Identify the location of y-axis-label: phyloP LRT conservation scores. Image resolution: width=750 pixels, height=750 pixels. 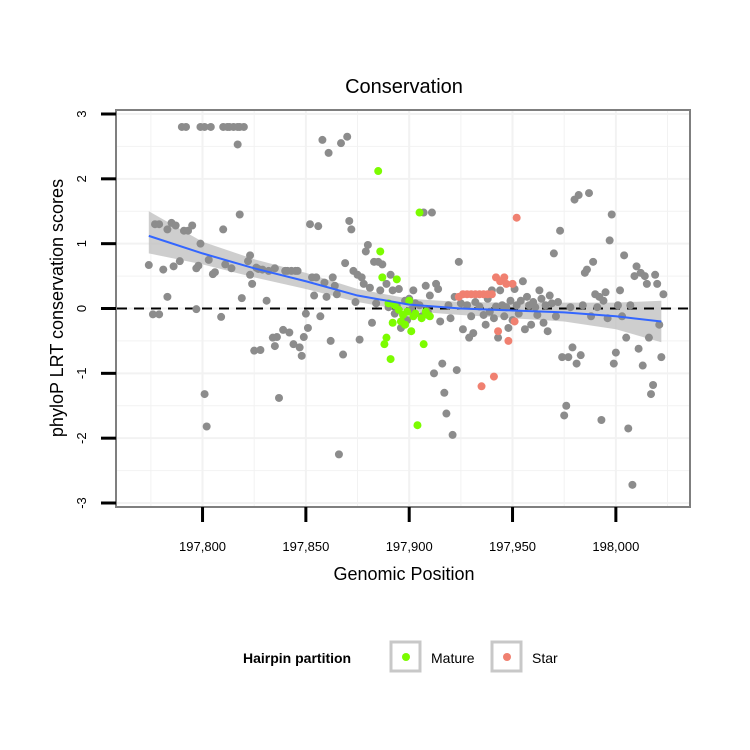
(57, 308).